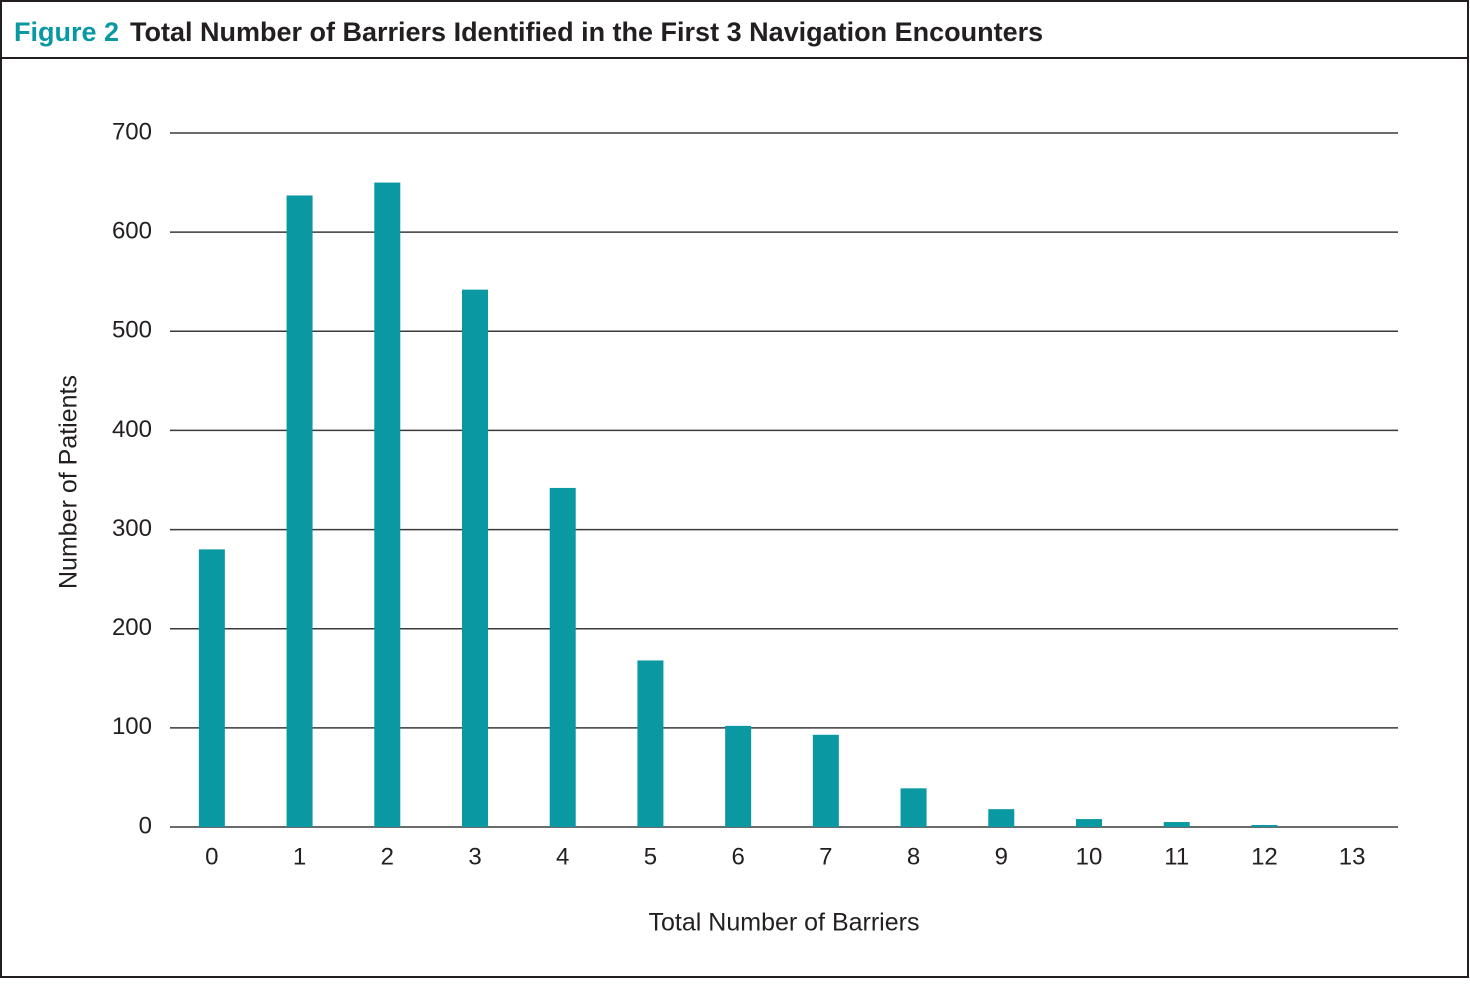 This screenshot has height=984, width=1470. I want to click on y-axis-label: Number of Patients, so click(69, 482).